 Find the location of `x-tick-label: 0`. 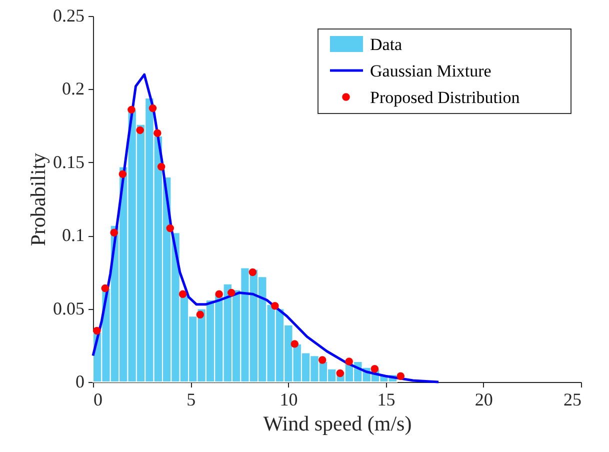

x-tick-label: 0 is located at coordinates (98, 400).